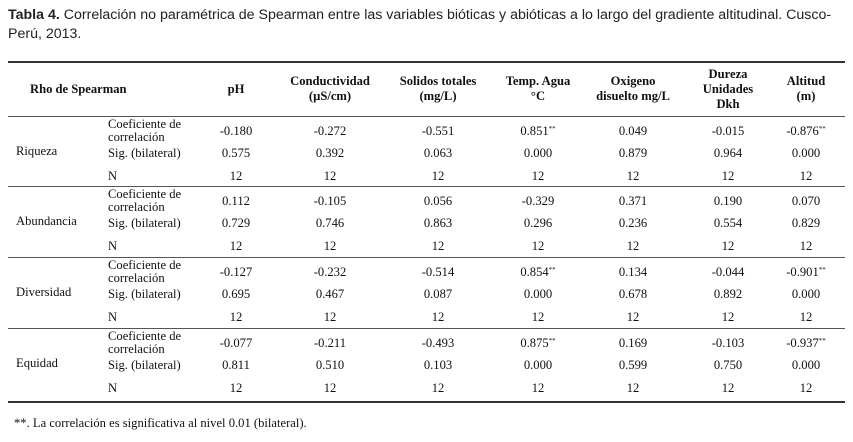 This screenshot has width=853, height=442. I want to click on coef-value: -0.180, so click(236, 130).